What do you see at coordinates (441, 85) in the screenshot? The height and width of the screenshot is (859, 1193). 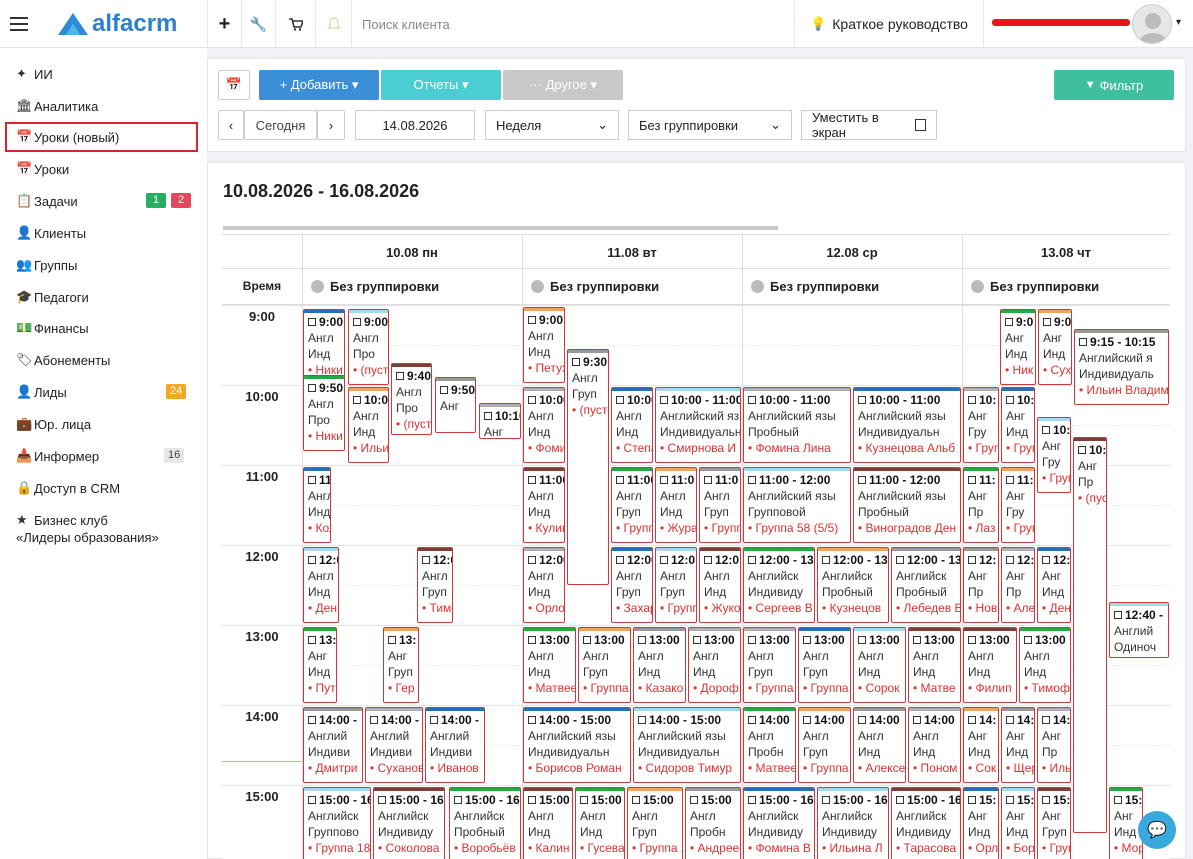 I see `reports-button: Отчеты ▾` at bounding box center [441, 85].